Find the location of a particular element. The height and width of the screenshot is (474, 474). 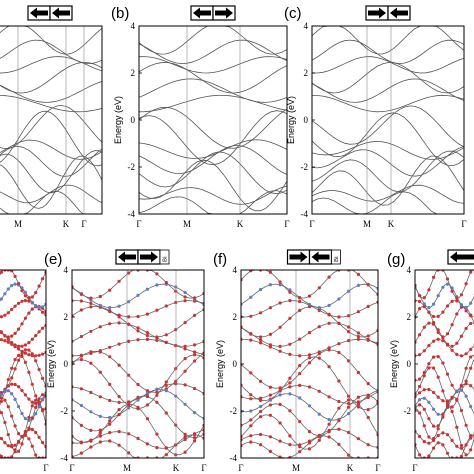

band-lines is located at coordinates (388, 120).